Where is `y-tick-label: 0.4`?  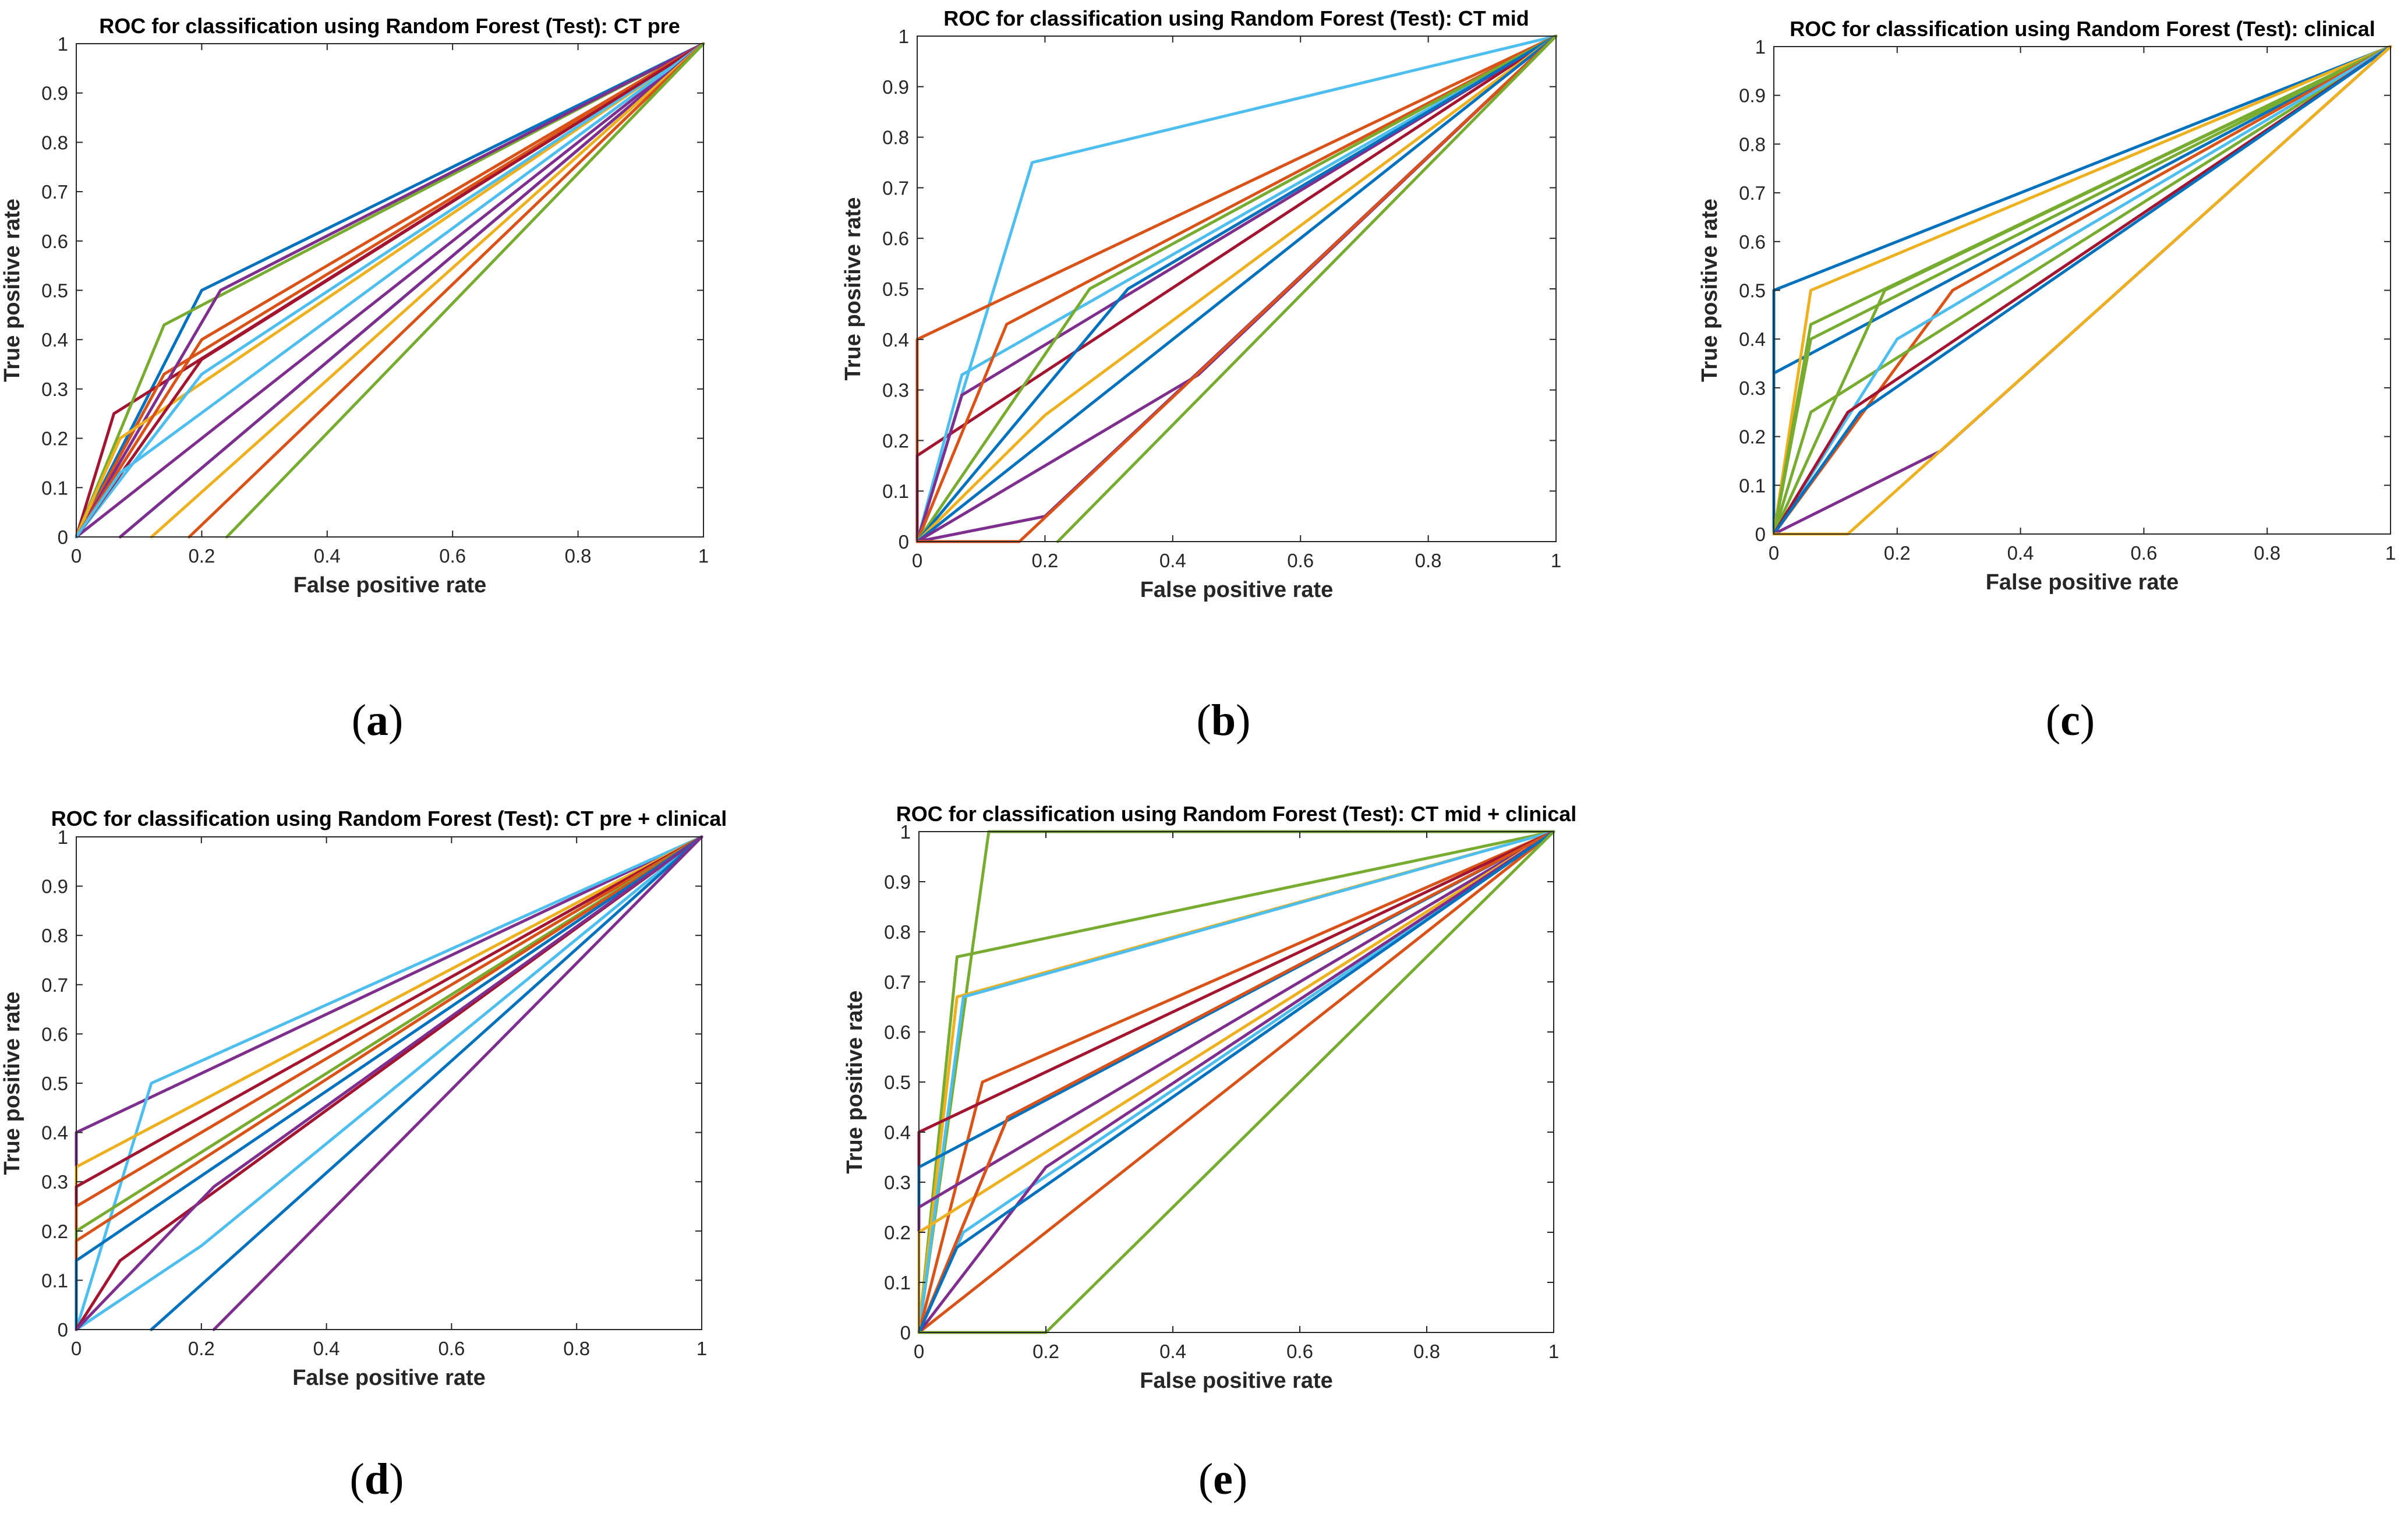 y-tick-label: 0.4 is located at coordinates (895, 340).